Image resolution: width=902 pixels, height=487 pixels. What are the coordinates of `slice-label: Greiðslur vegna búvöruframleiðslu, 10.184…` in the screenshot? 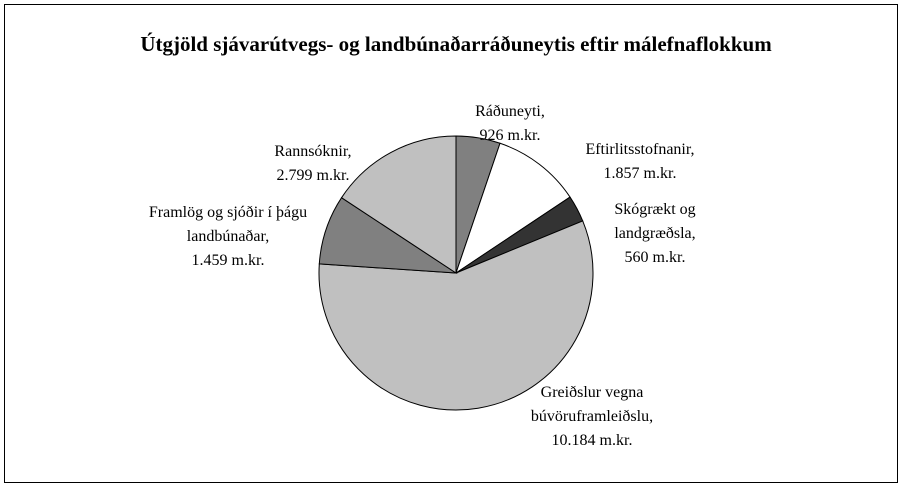 It's located at (592, 417).